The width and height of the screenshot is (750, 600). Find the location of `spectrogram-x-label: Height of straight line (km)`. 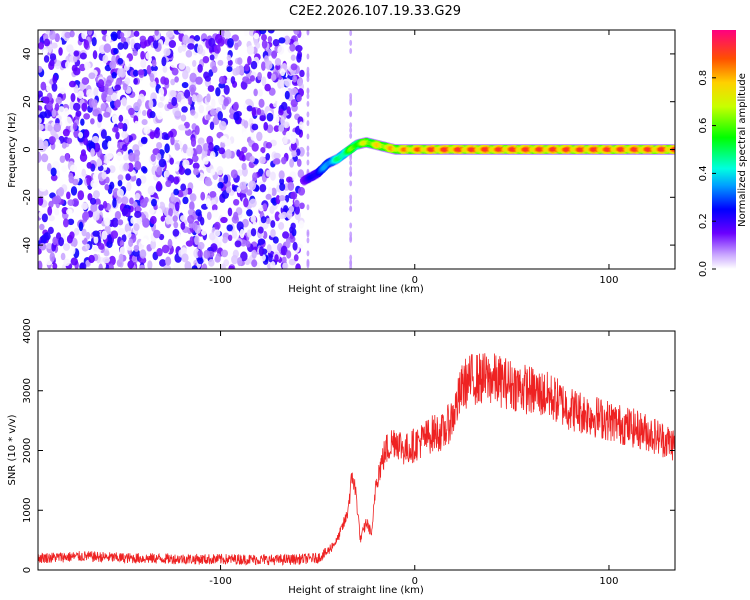

spectrogram-x-label: Height of straight line (km) is located at coordinates (356, 289).